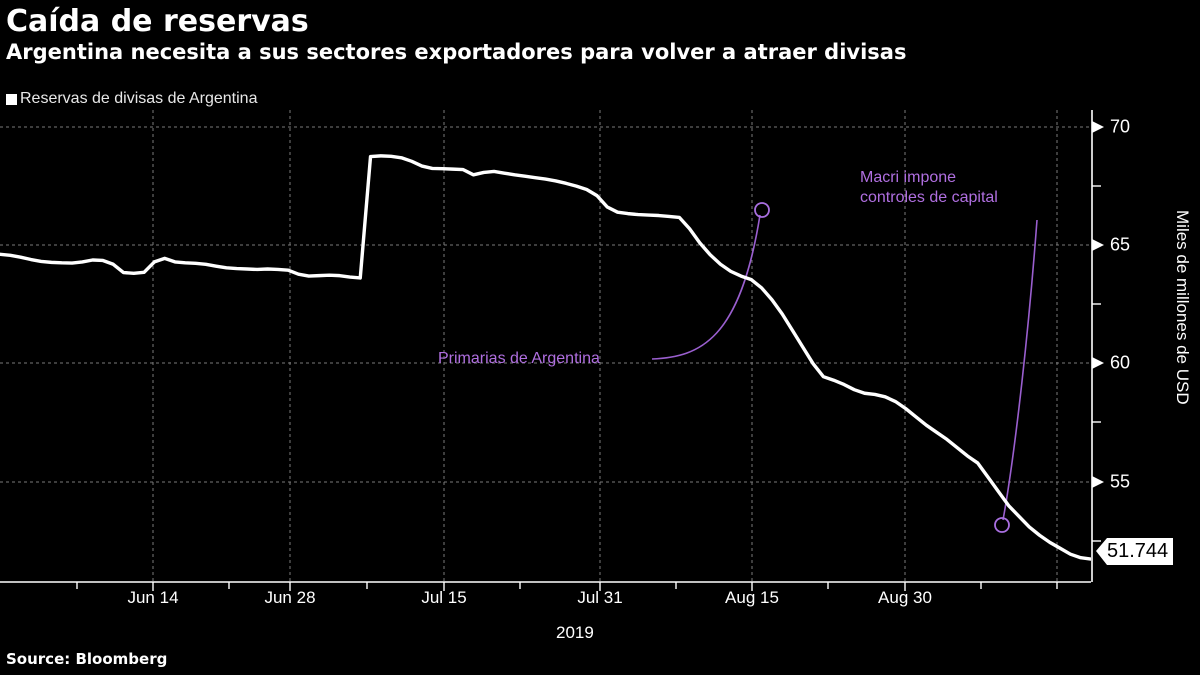 The width and height of the screenshot is (1200, 675). I want to click on xtick-label-4: Aug 15, so click(752, 597).